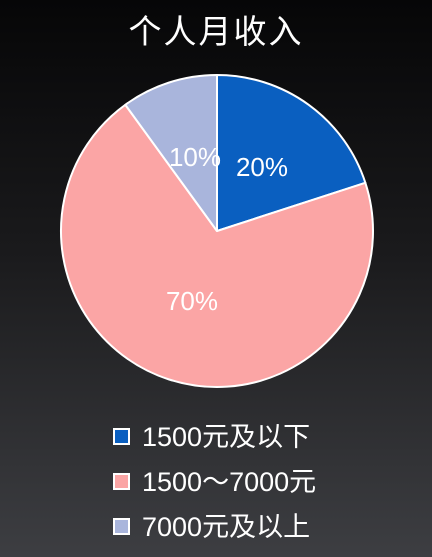 The width and height of the screenshot is (432, 557). Describe the element at coordinates (229, 481) in the screenshot. I see `legend-label: 1500～7000元` at that location.